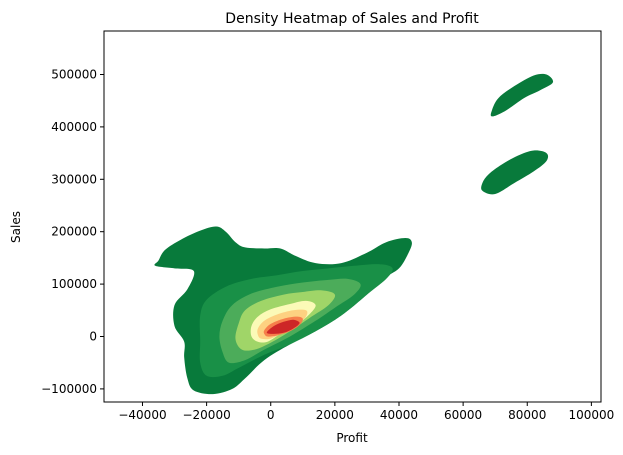  What do you see at coordinates (93, 336) in the screenshot?
I see `y-tick-label: 0` at bounding box center [93, 336].